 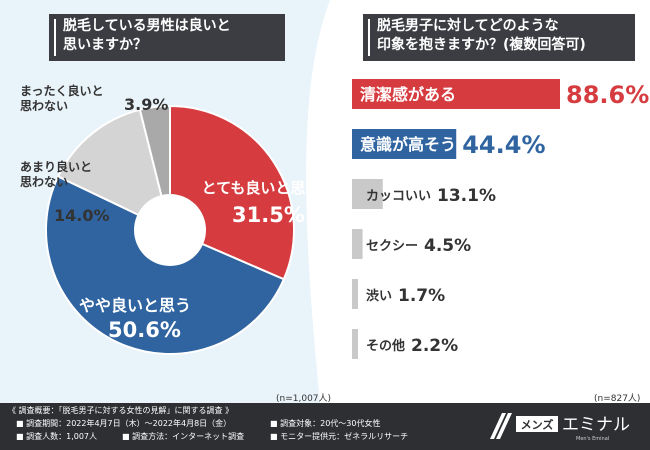 I want to click on footer-survey-target: ■ 調査対象：20代〜30代女性, so click(x=325, y=423).